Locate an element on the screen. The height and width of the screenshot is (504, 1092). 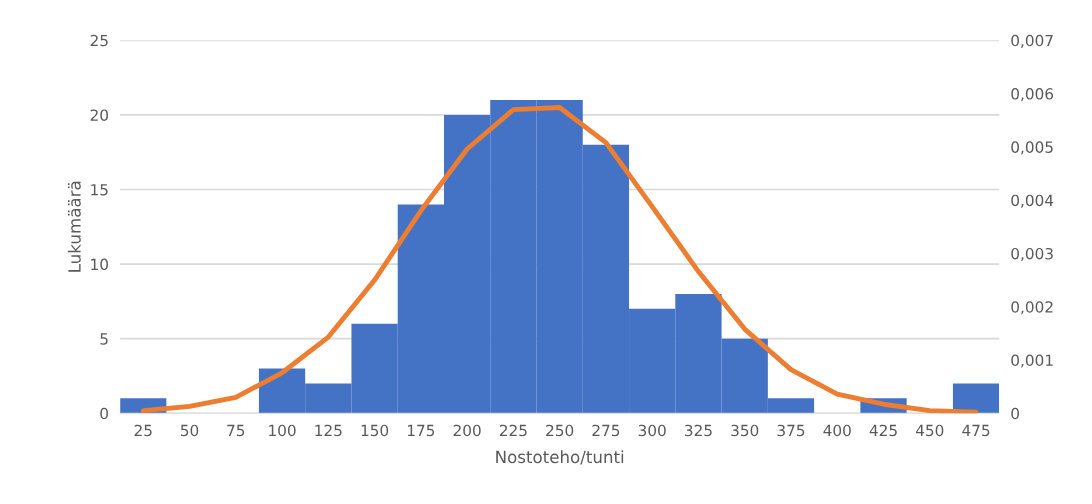
x-tick-label: 225 is located at coordinates (513, 430).